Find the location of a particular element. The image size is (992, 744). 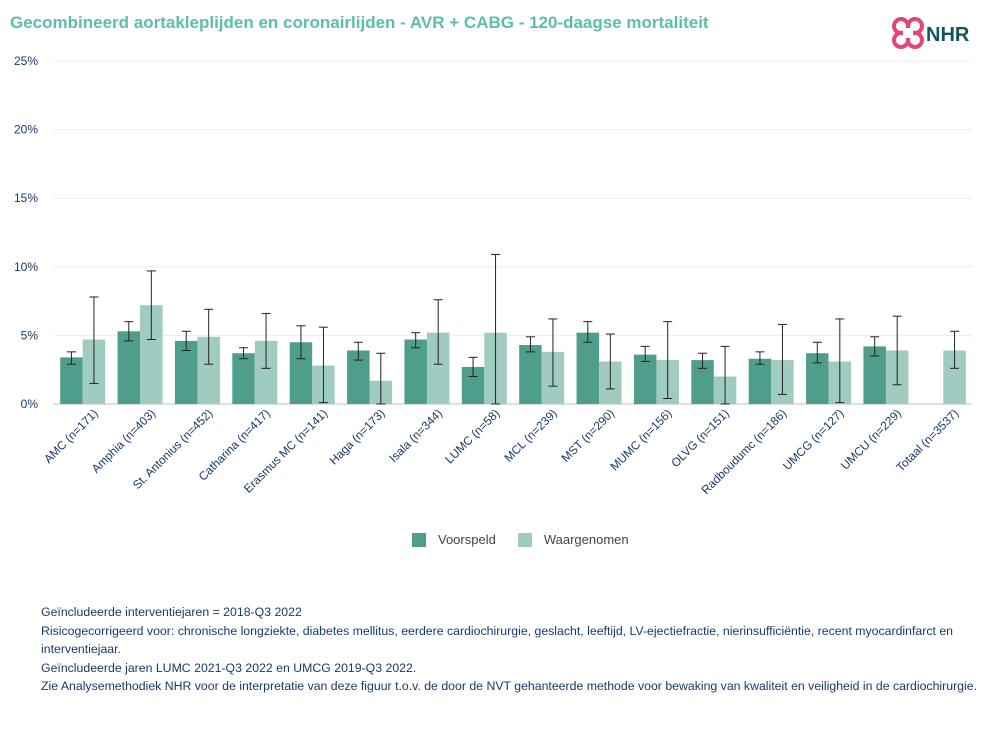

legend-label-waargenomen: Waargenomen is located at coordinates (586, 539).